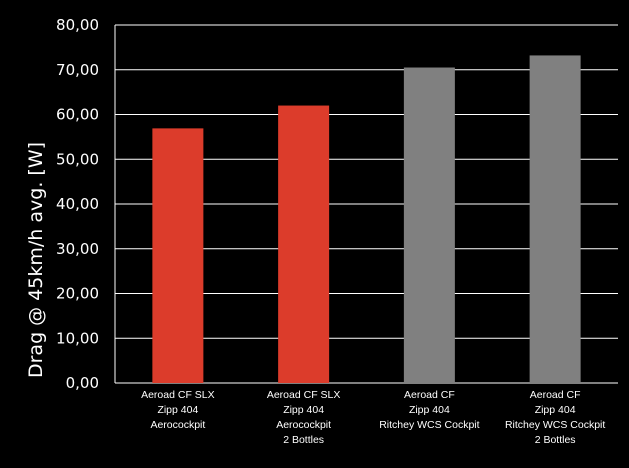 This screenshot has width=629, height=468. What do you see at coordinates (77, 249) in the screenshot?
I see `y-tick-label: 30,00` at bounding box center [77, 249].